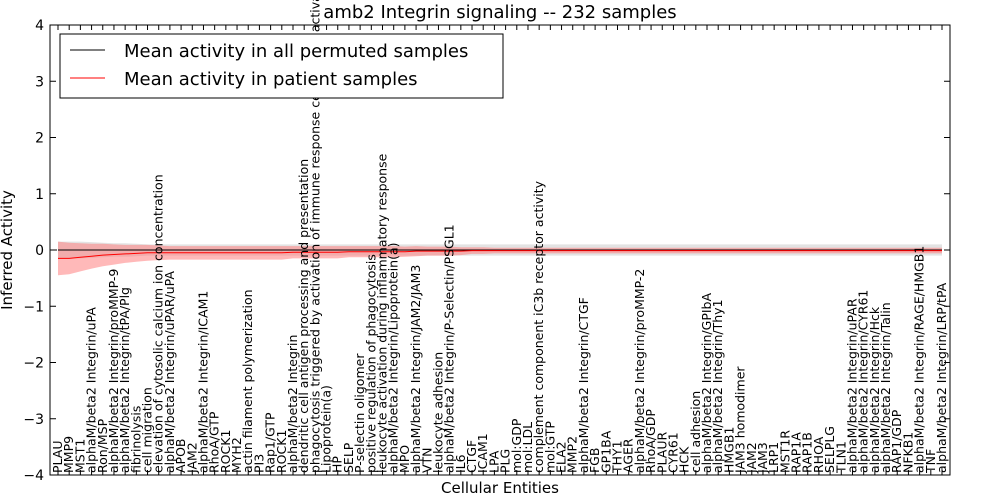  I want to click on x-tick-label: SELPLG, so click(829, 449).